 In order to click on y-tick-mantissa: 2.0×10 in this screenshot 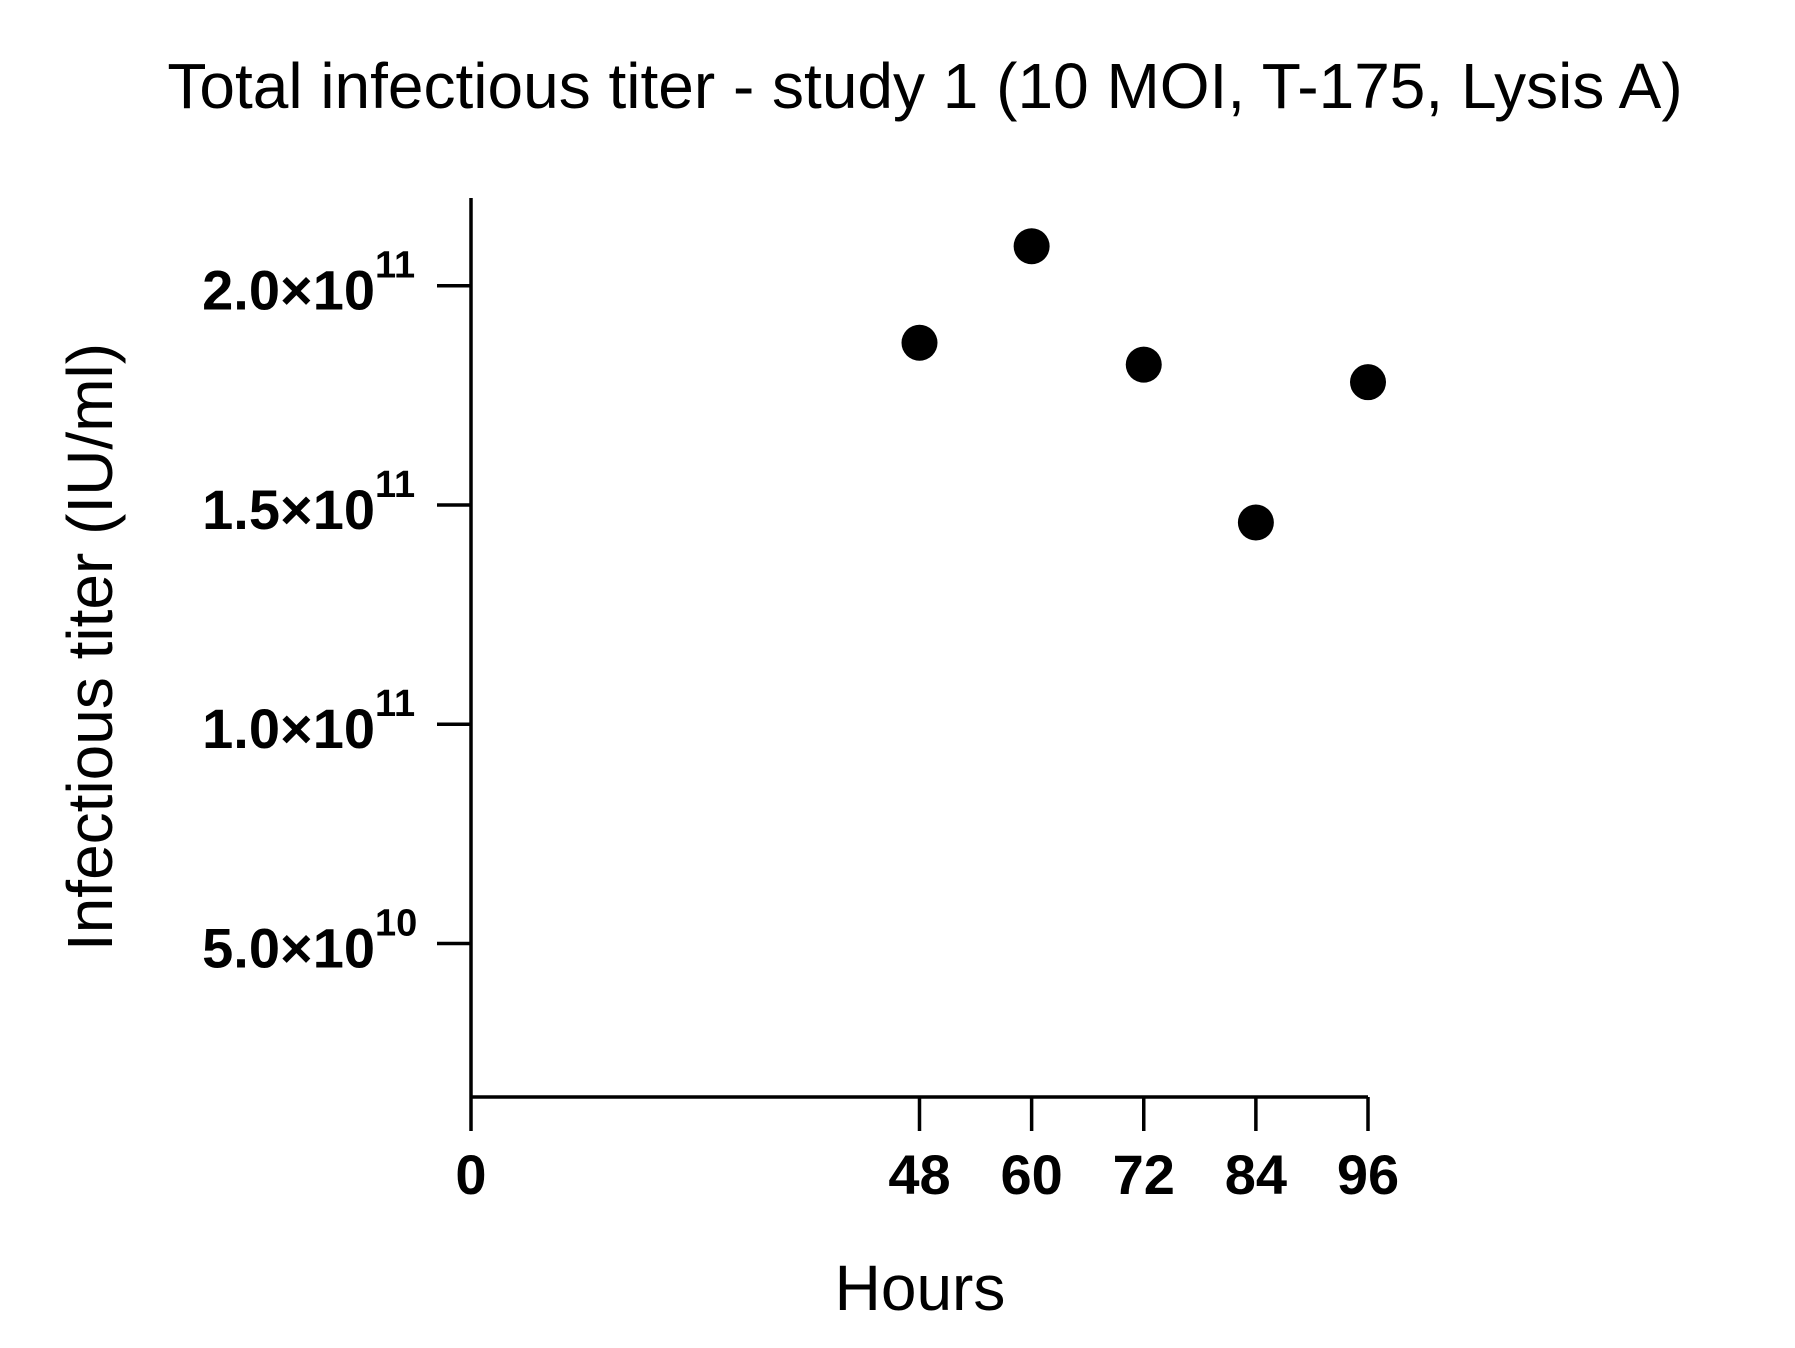, I will do `click(288, 290)`.